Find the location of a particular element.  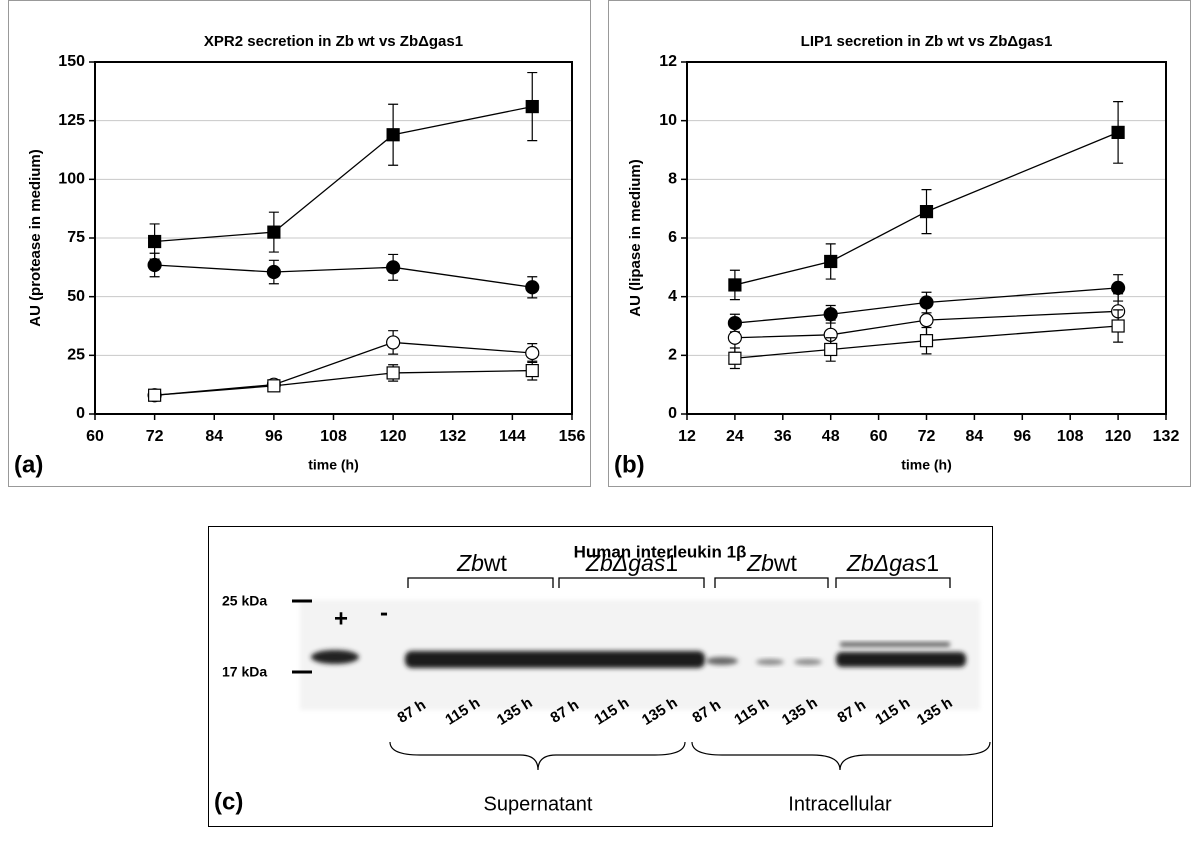

x-tick-label: 48 is located at coordinates (831, 436).